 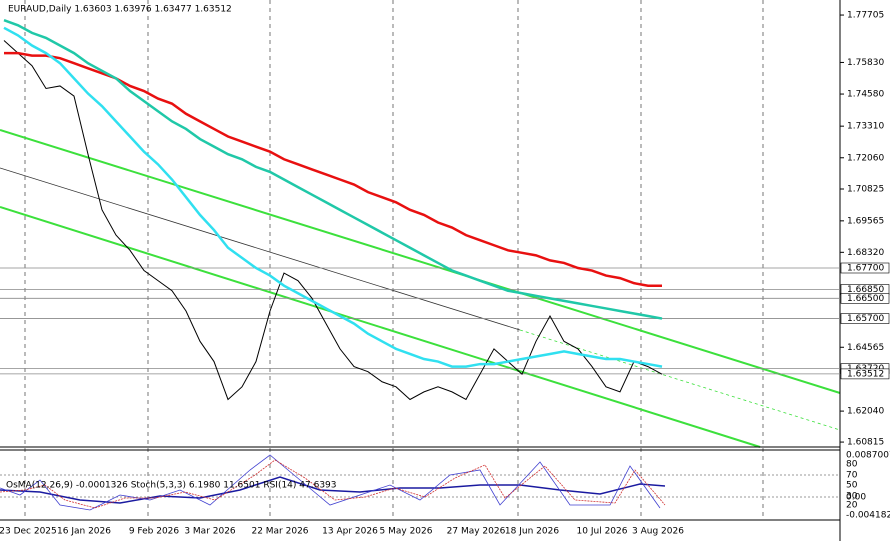 I want to click on y-tick-label: 1.62040, so click(x=865, y=412).